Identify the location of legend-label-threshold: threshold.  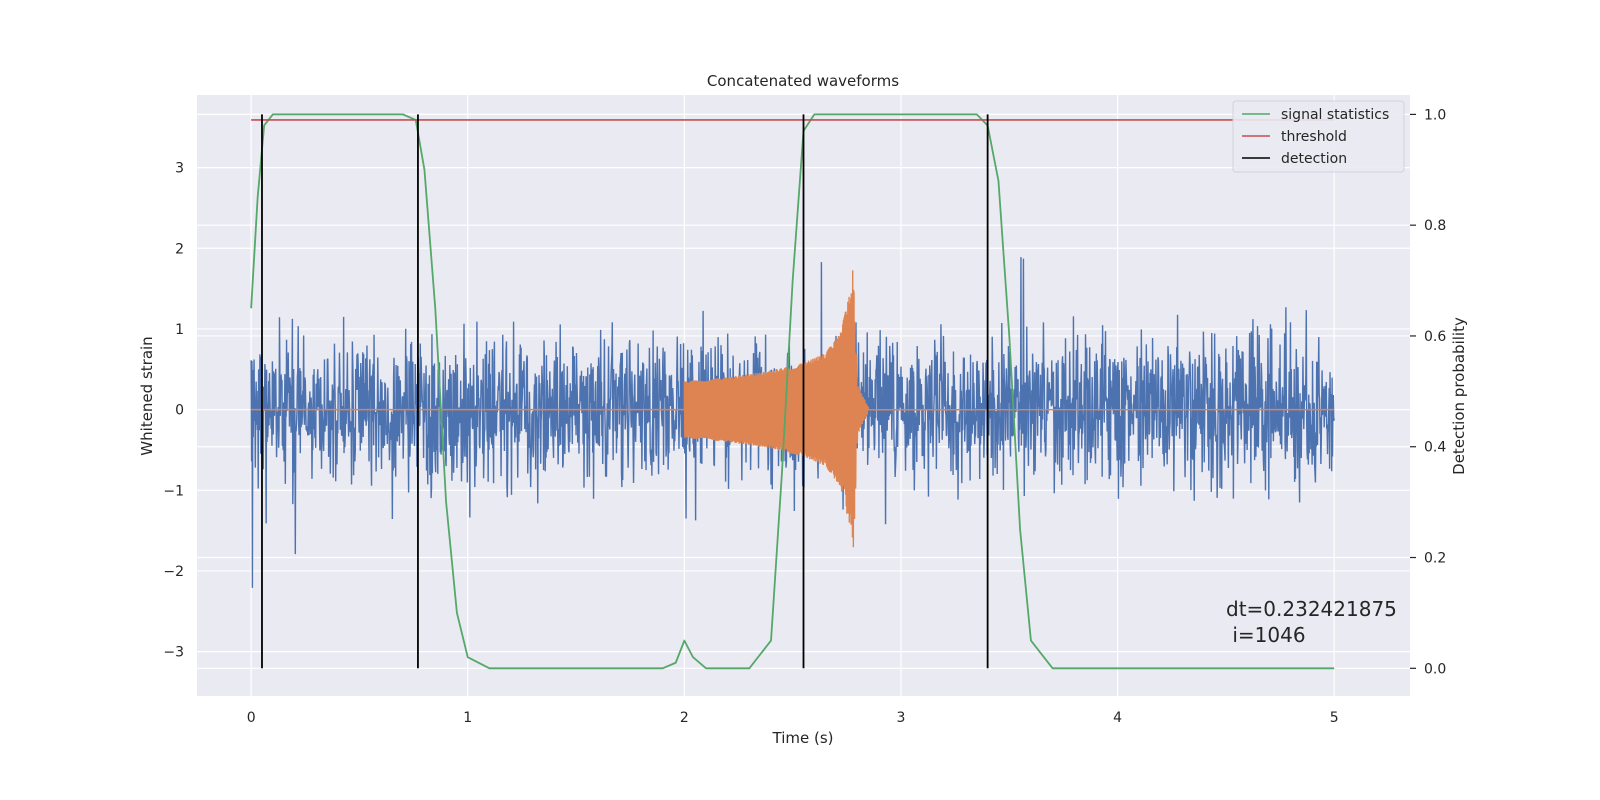
(1314, 137).